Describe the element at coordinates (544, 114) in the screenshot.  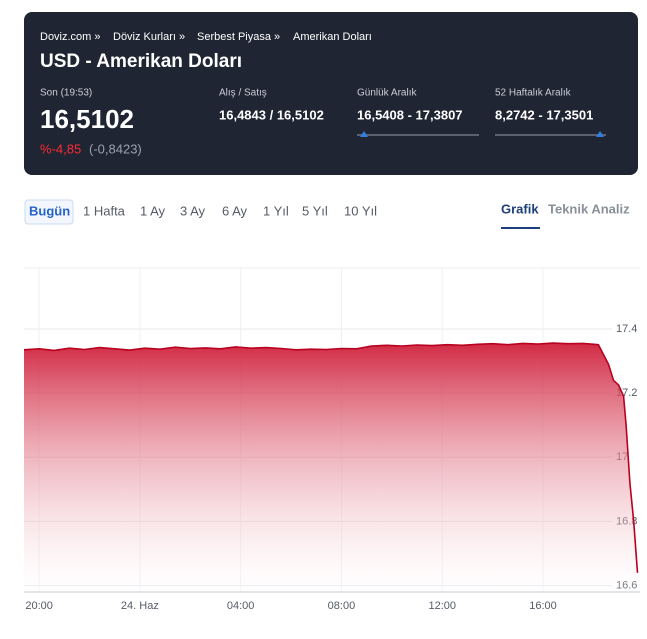
I see `stat-value: 8,2742 - 17,3501` at that location.